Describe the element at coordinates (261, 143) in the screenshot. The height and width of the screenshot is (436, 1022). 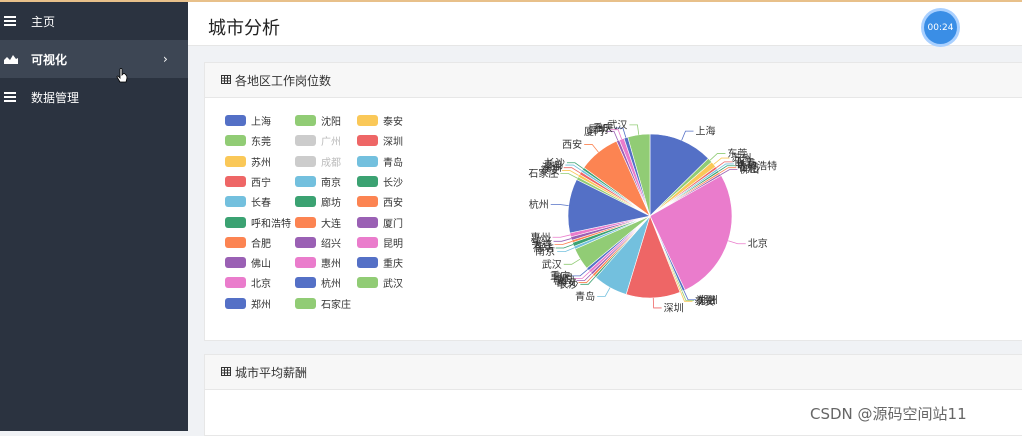
I see `legend-label: 东莞` at that location.